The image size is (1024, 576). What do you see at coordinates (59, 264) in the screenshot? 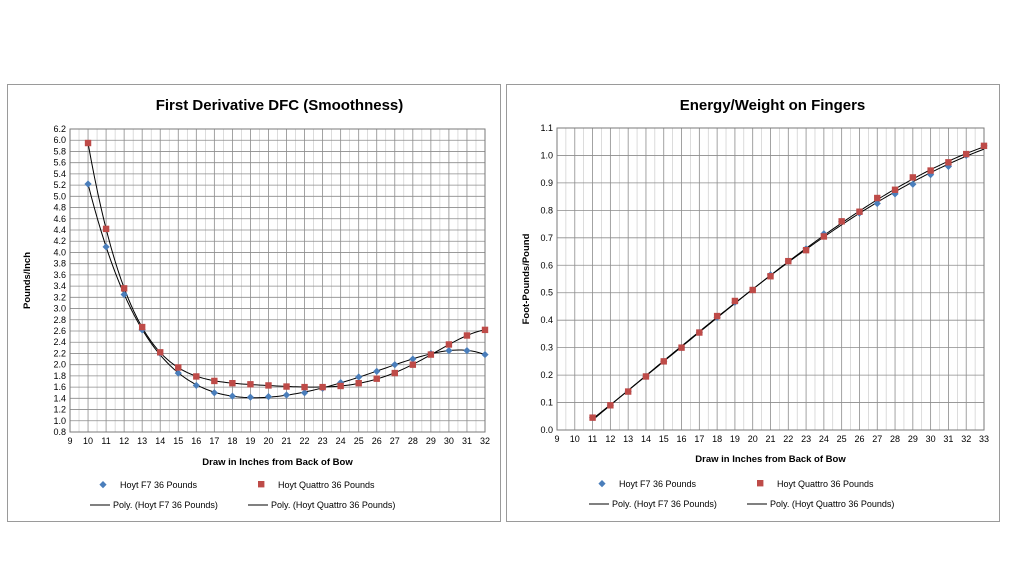
I see `y-tick-label: 3.8` at bounding box center [59, 264].